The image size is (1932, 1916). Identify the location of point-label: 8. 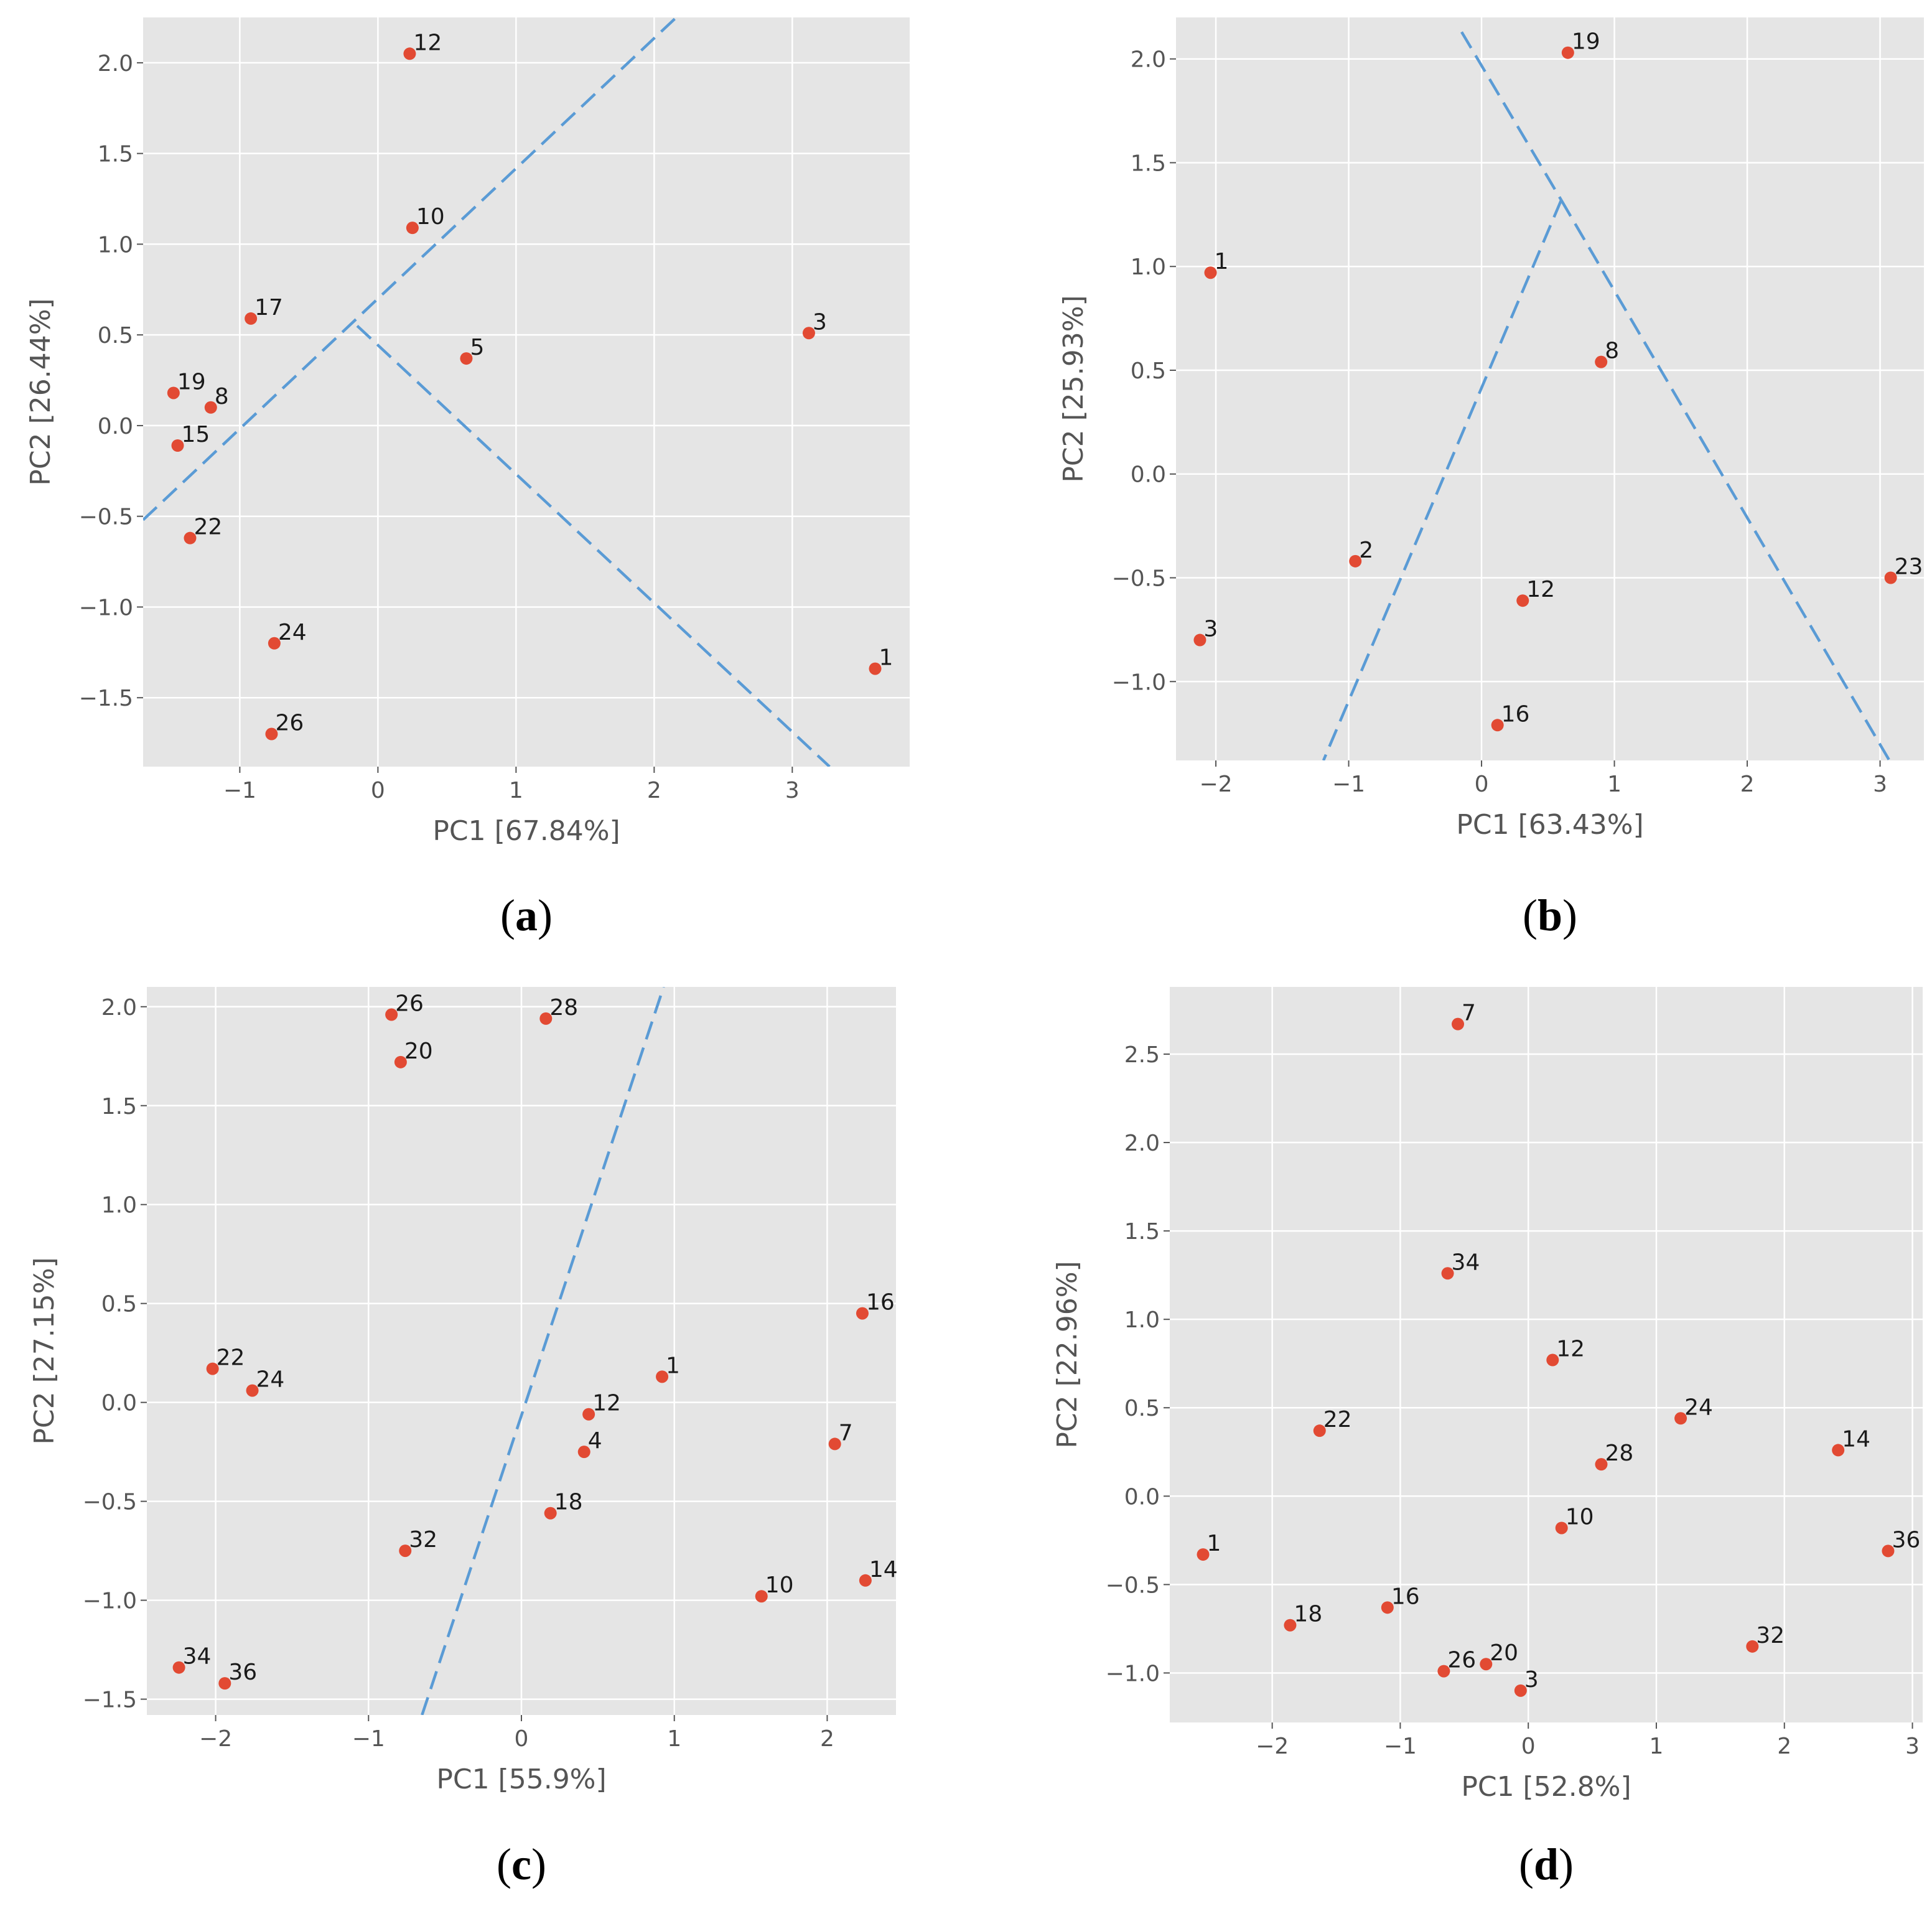
(1612, 352).